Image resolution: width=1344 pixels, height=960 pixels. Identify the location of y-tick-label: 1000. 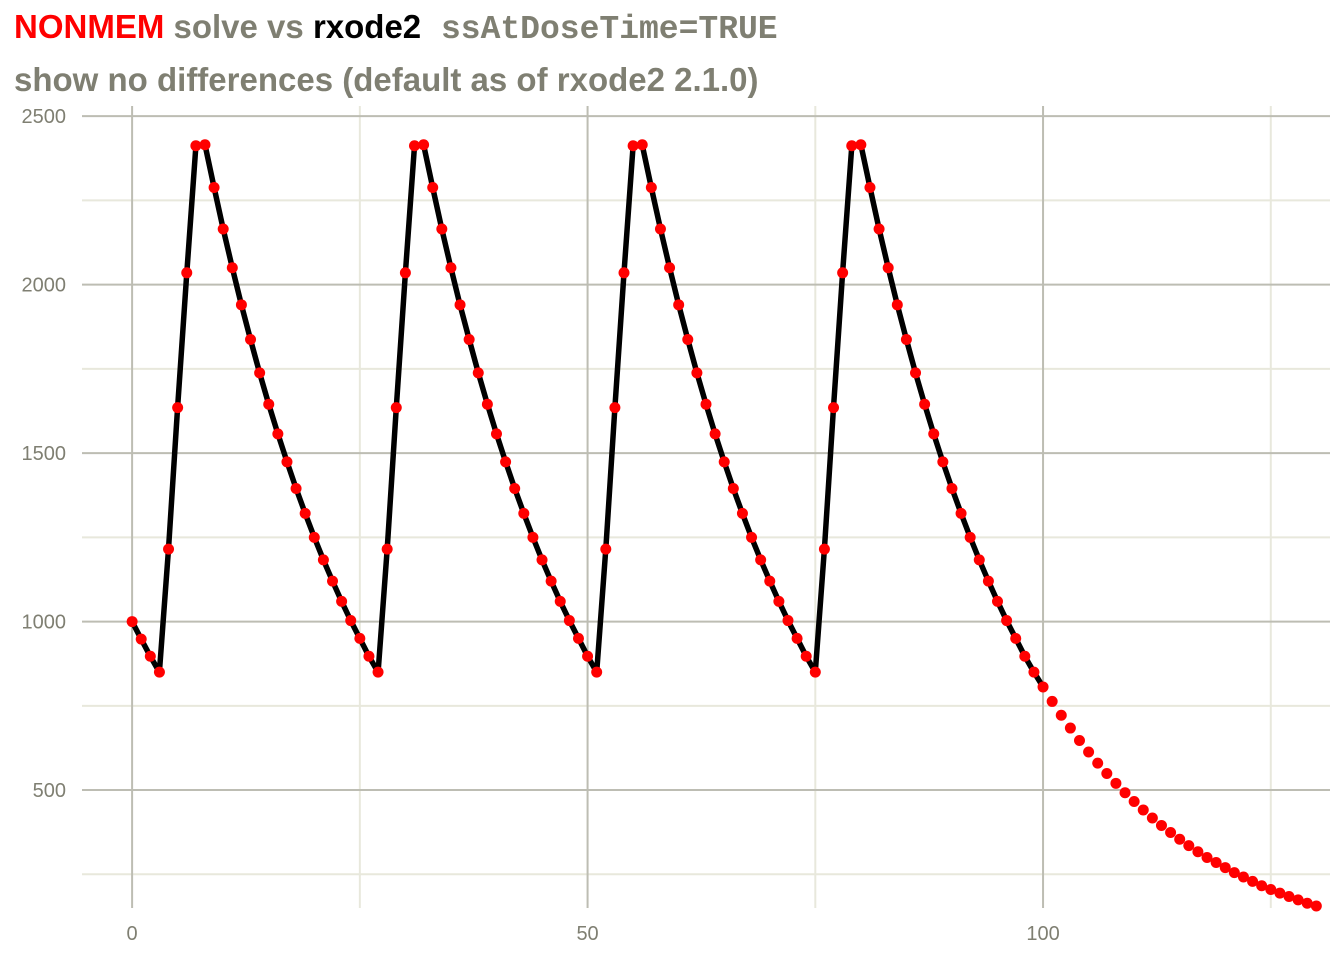
(44, 623).